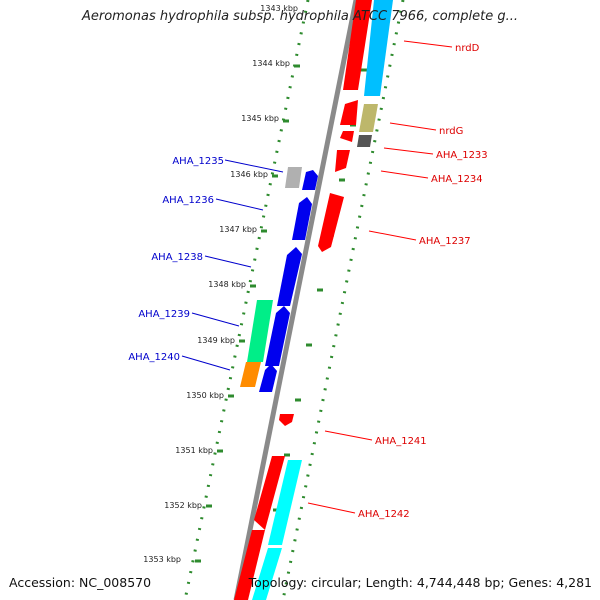 Image resolution: width=600 pixels, height=600 pixels. What do you see at coordinates (445, 241) in the screenshot?
I see `gene-label-AHA_1237: AHA_1237` at bounding box center [445, 241].